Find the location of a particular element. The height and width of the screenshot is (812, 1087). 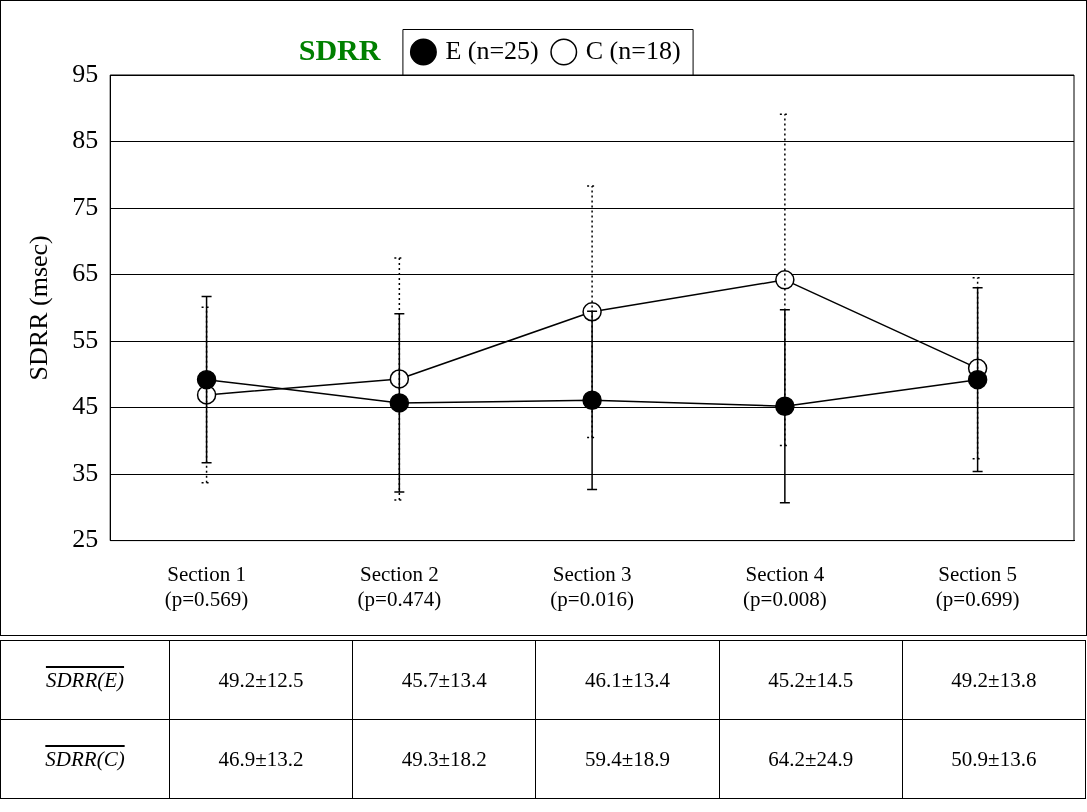

x-tick-label: Section 2 (p=0.474) is located at coordinates (399, 586).